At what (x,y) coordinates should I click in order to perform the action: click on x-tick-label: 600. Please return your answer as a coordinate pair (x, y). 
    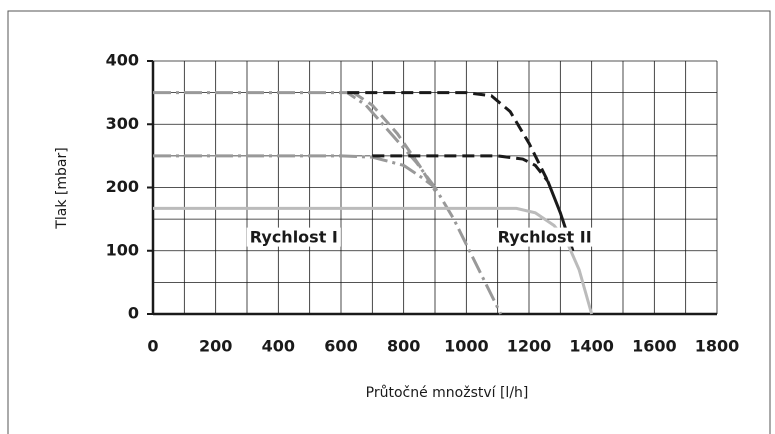
    Looking at the image, I should click on (340, 346).